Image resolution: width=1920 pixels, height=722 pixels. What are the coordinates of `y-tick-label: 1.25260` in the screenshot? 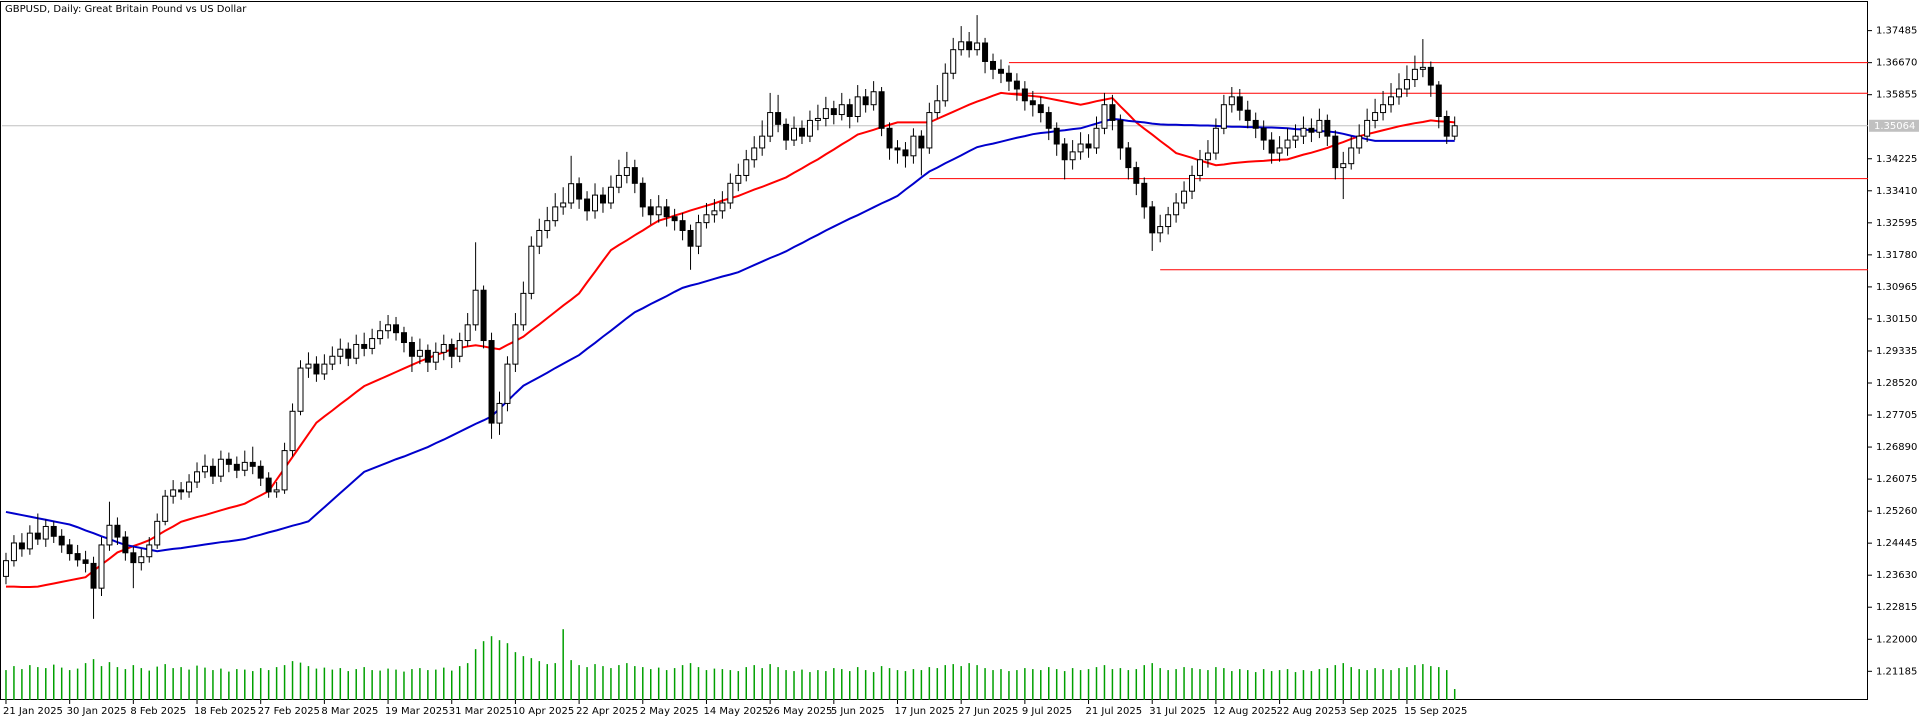 It's located at (1896, 511).